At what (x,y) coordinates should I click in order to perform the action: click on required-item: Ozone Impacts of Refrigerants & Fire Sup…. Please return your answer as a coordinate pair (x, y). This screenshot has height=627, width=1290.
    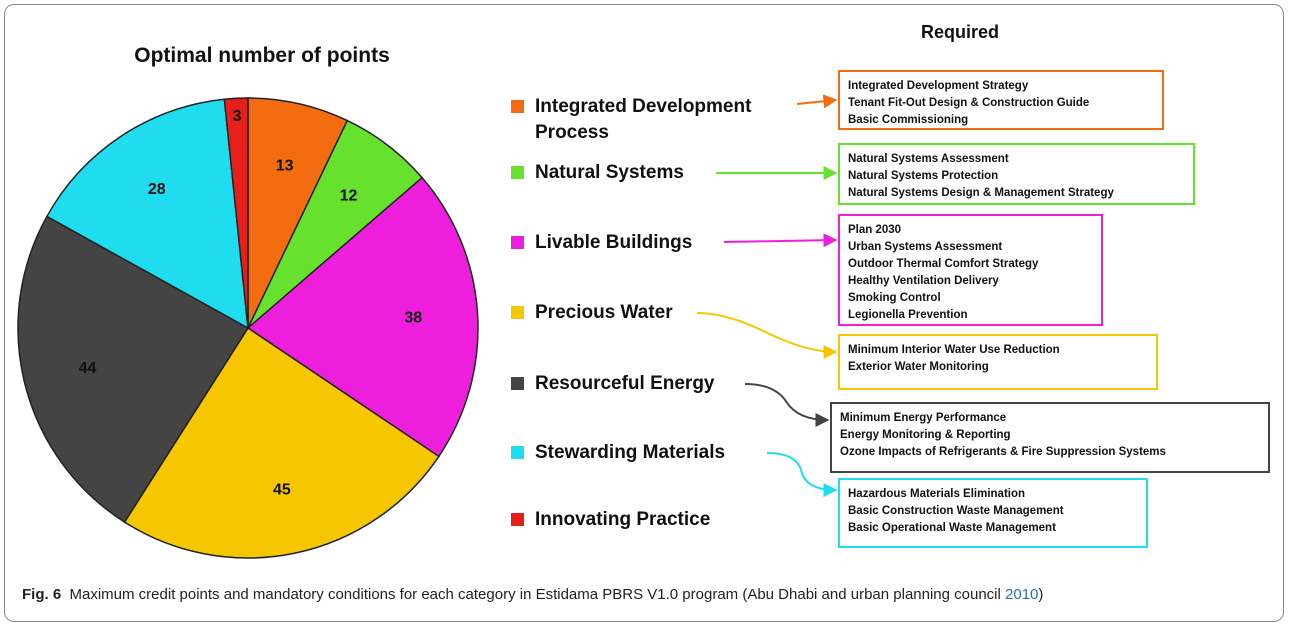
    Looking at the image, I should click on (1003, 452).